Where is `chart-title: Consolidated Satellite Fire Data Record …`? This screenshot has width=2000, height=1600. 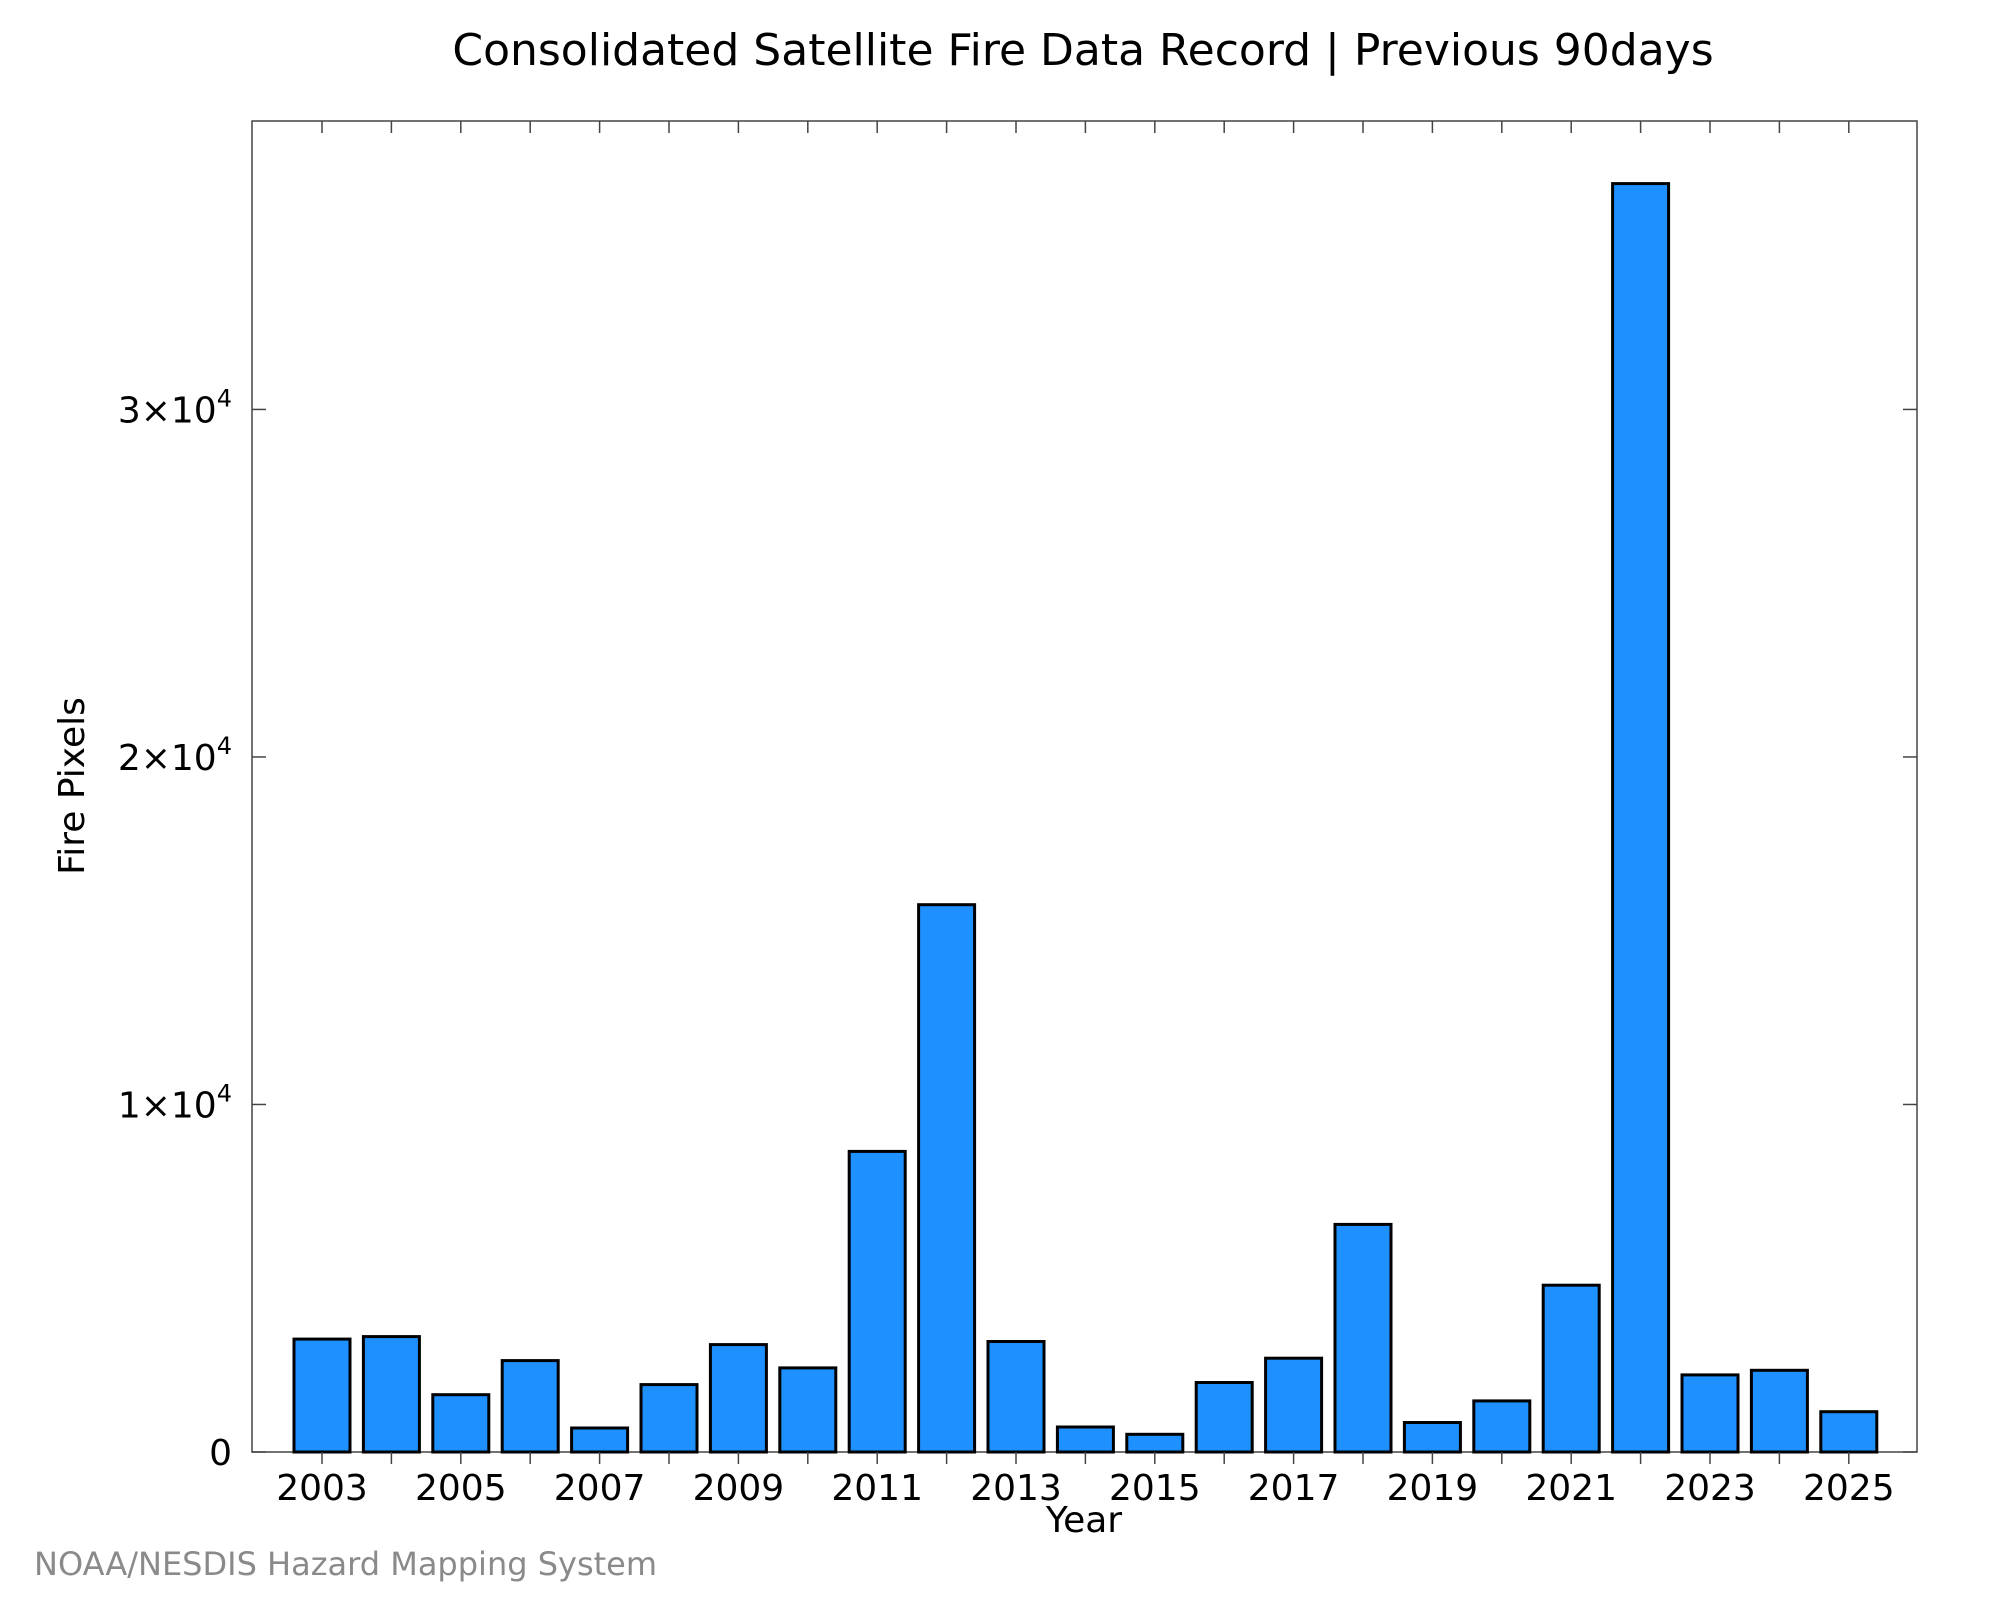
chart-title: Consolidated Satellite Fire Data Record … is located at coordinates (1082, 50).